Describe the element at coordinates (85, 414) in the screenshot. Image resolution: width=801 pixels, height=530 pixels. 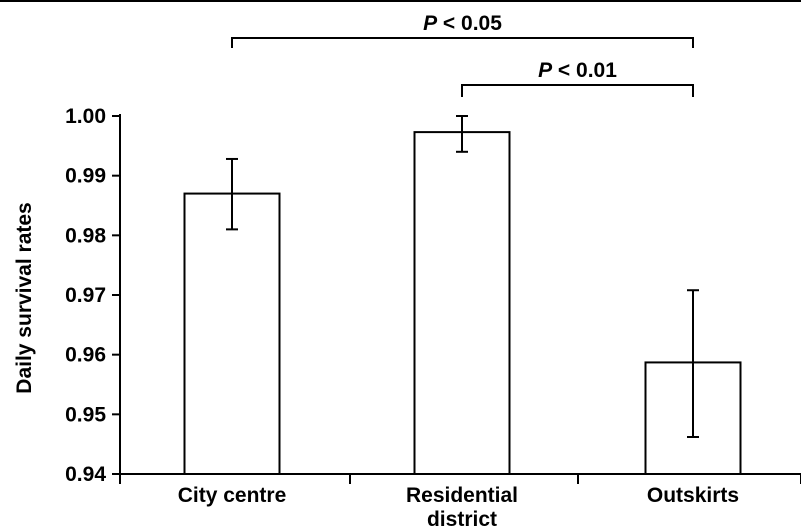
I see `y-tick-label: 0.95` at that location.